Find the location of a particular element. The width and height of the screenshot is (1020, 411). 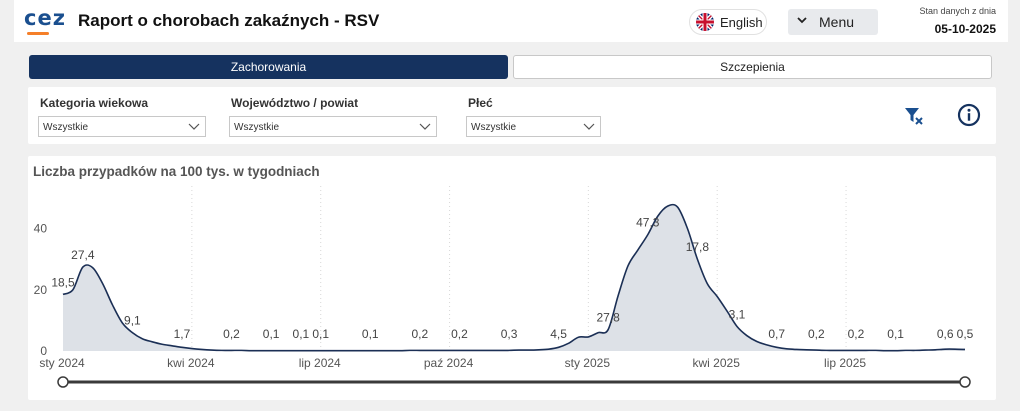

language-button: English is located at coordinates (728, 22).